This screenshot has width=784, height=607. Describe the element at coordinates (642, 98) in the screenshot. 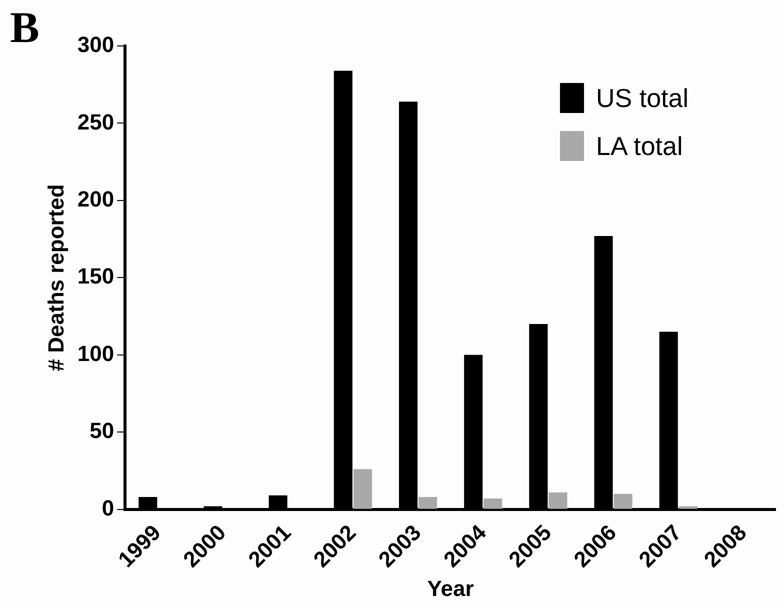

I see `legend-label: US total` at that location.